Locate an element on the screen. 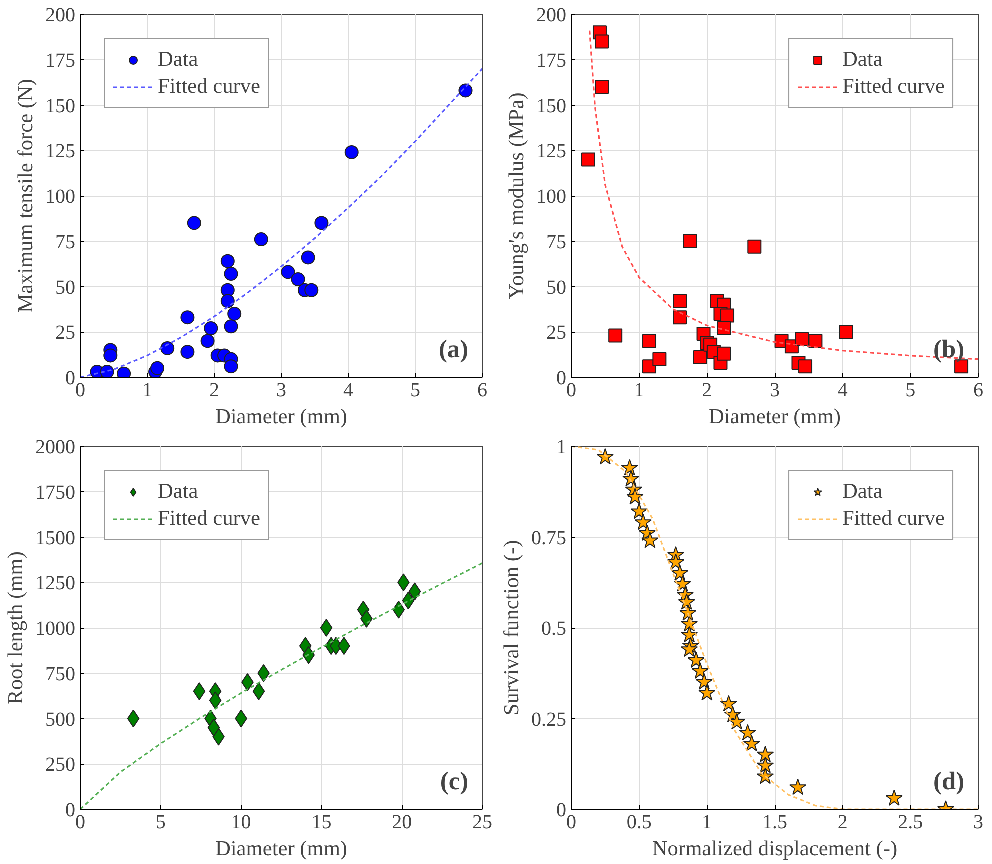 The height and width of the screenshot is (864, 992). annotation: (c) is located at coordinates (454, 782).